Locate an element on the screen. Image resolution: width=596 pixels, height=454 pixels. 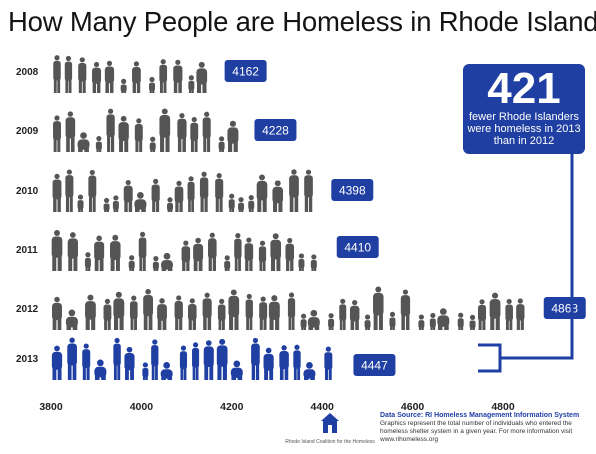
callout-number: 421 is located at coordinates (524, 88).